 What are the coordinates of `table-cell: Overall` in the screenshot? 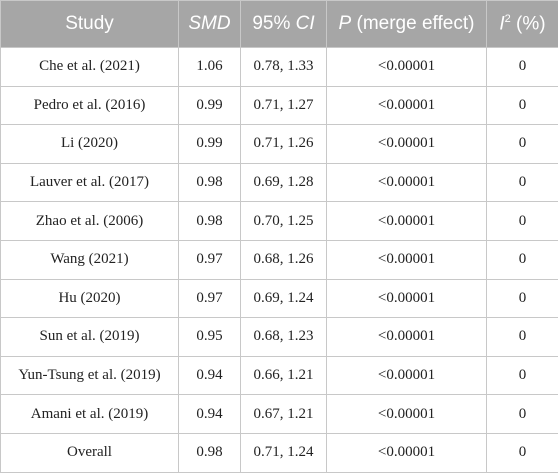 It's located at (89, 452).